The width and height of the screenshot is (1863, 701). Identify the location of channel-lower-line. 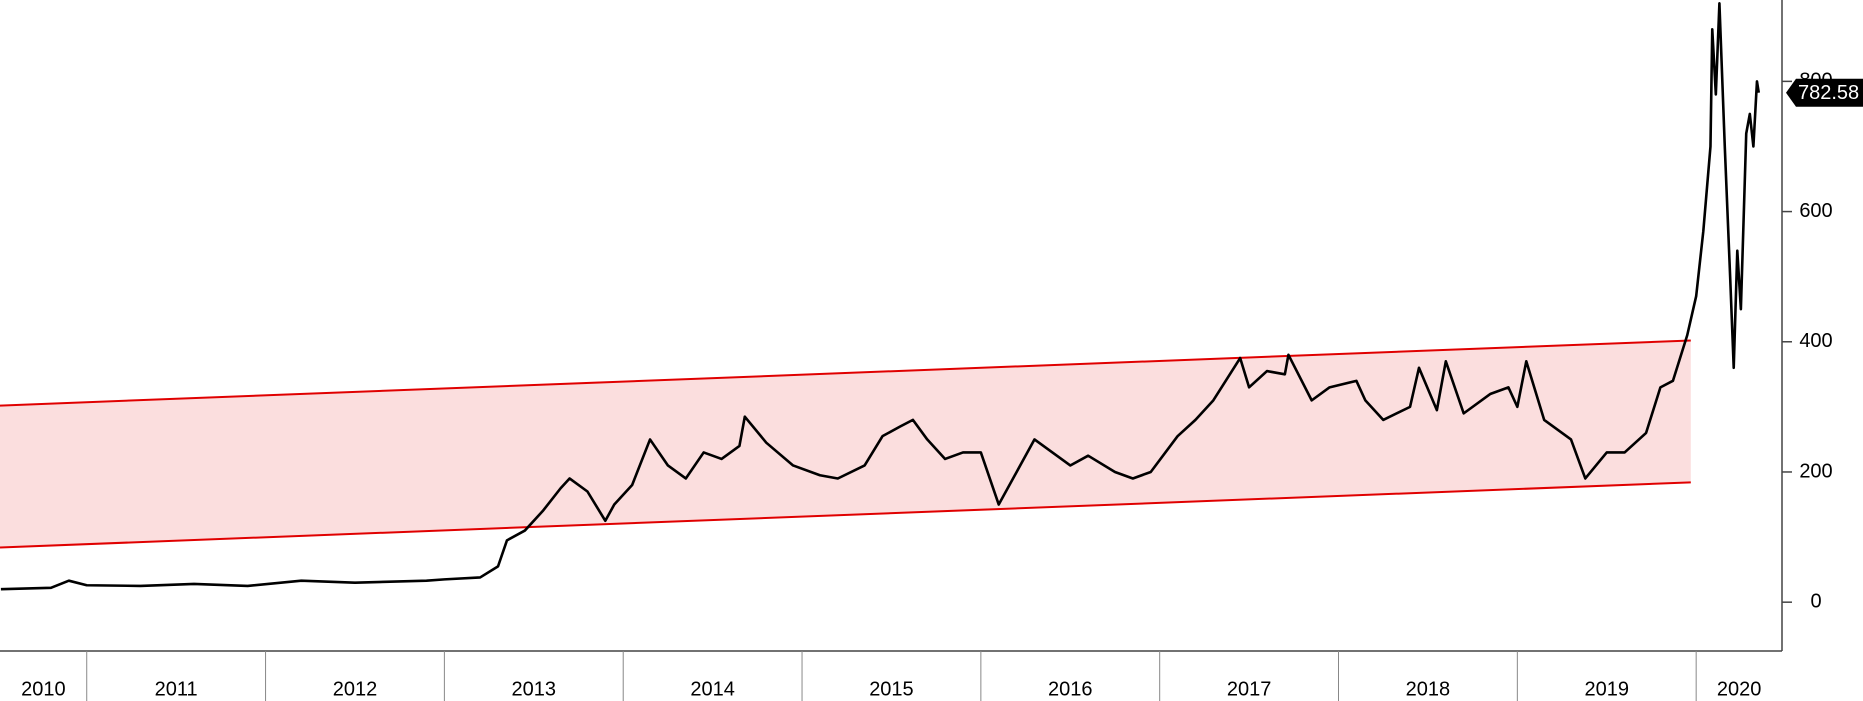
(845, 515).